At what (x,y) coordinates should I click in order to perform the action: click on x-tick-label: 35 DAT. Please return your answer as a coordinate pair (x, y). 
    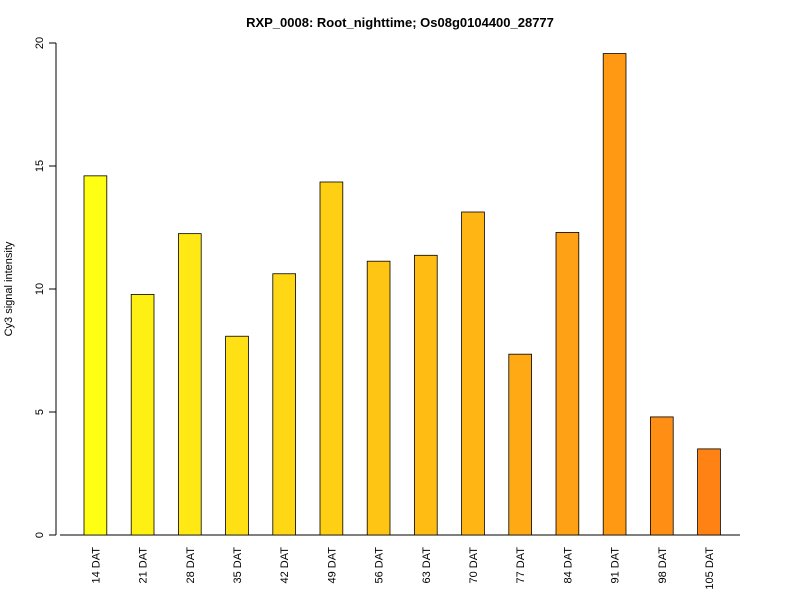
    Looking at the image, I should click on (238, 565).